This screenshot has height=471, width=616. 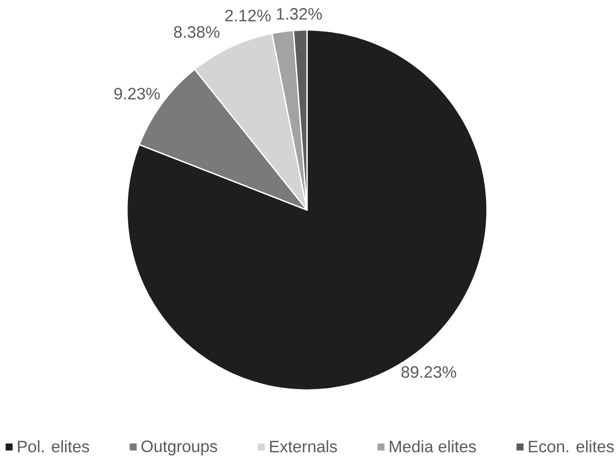 I want to click on legend-label: Media elites, so click(x=433, y=446).